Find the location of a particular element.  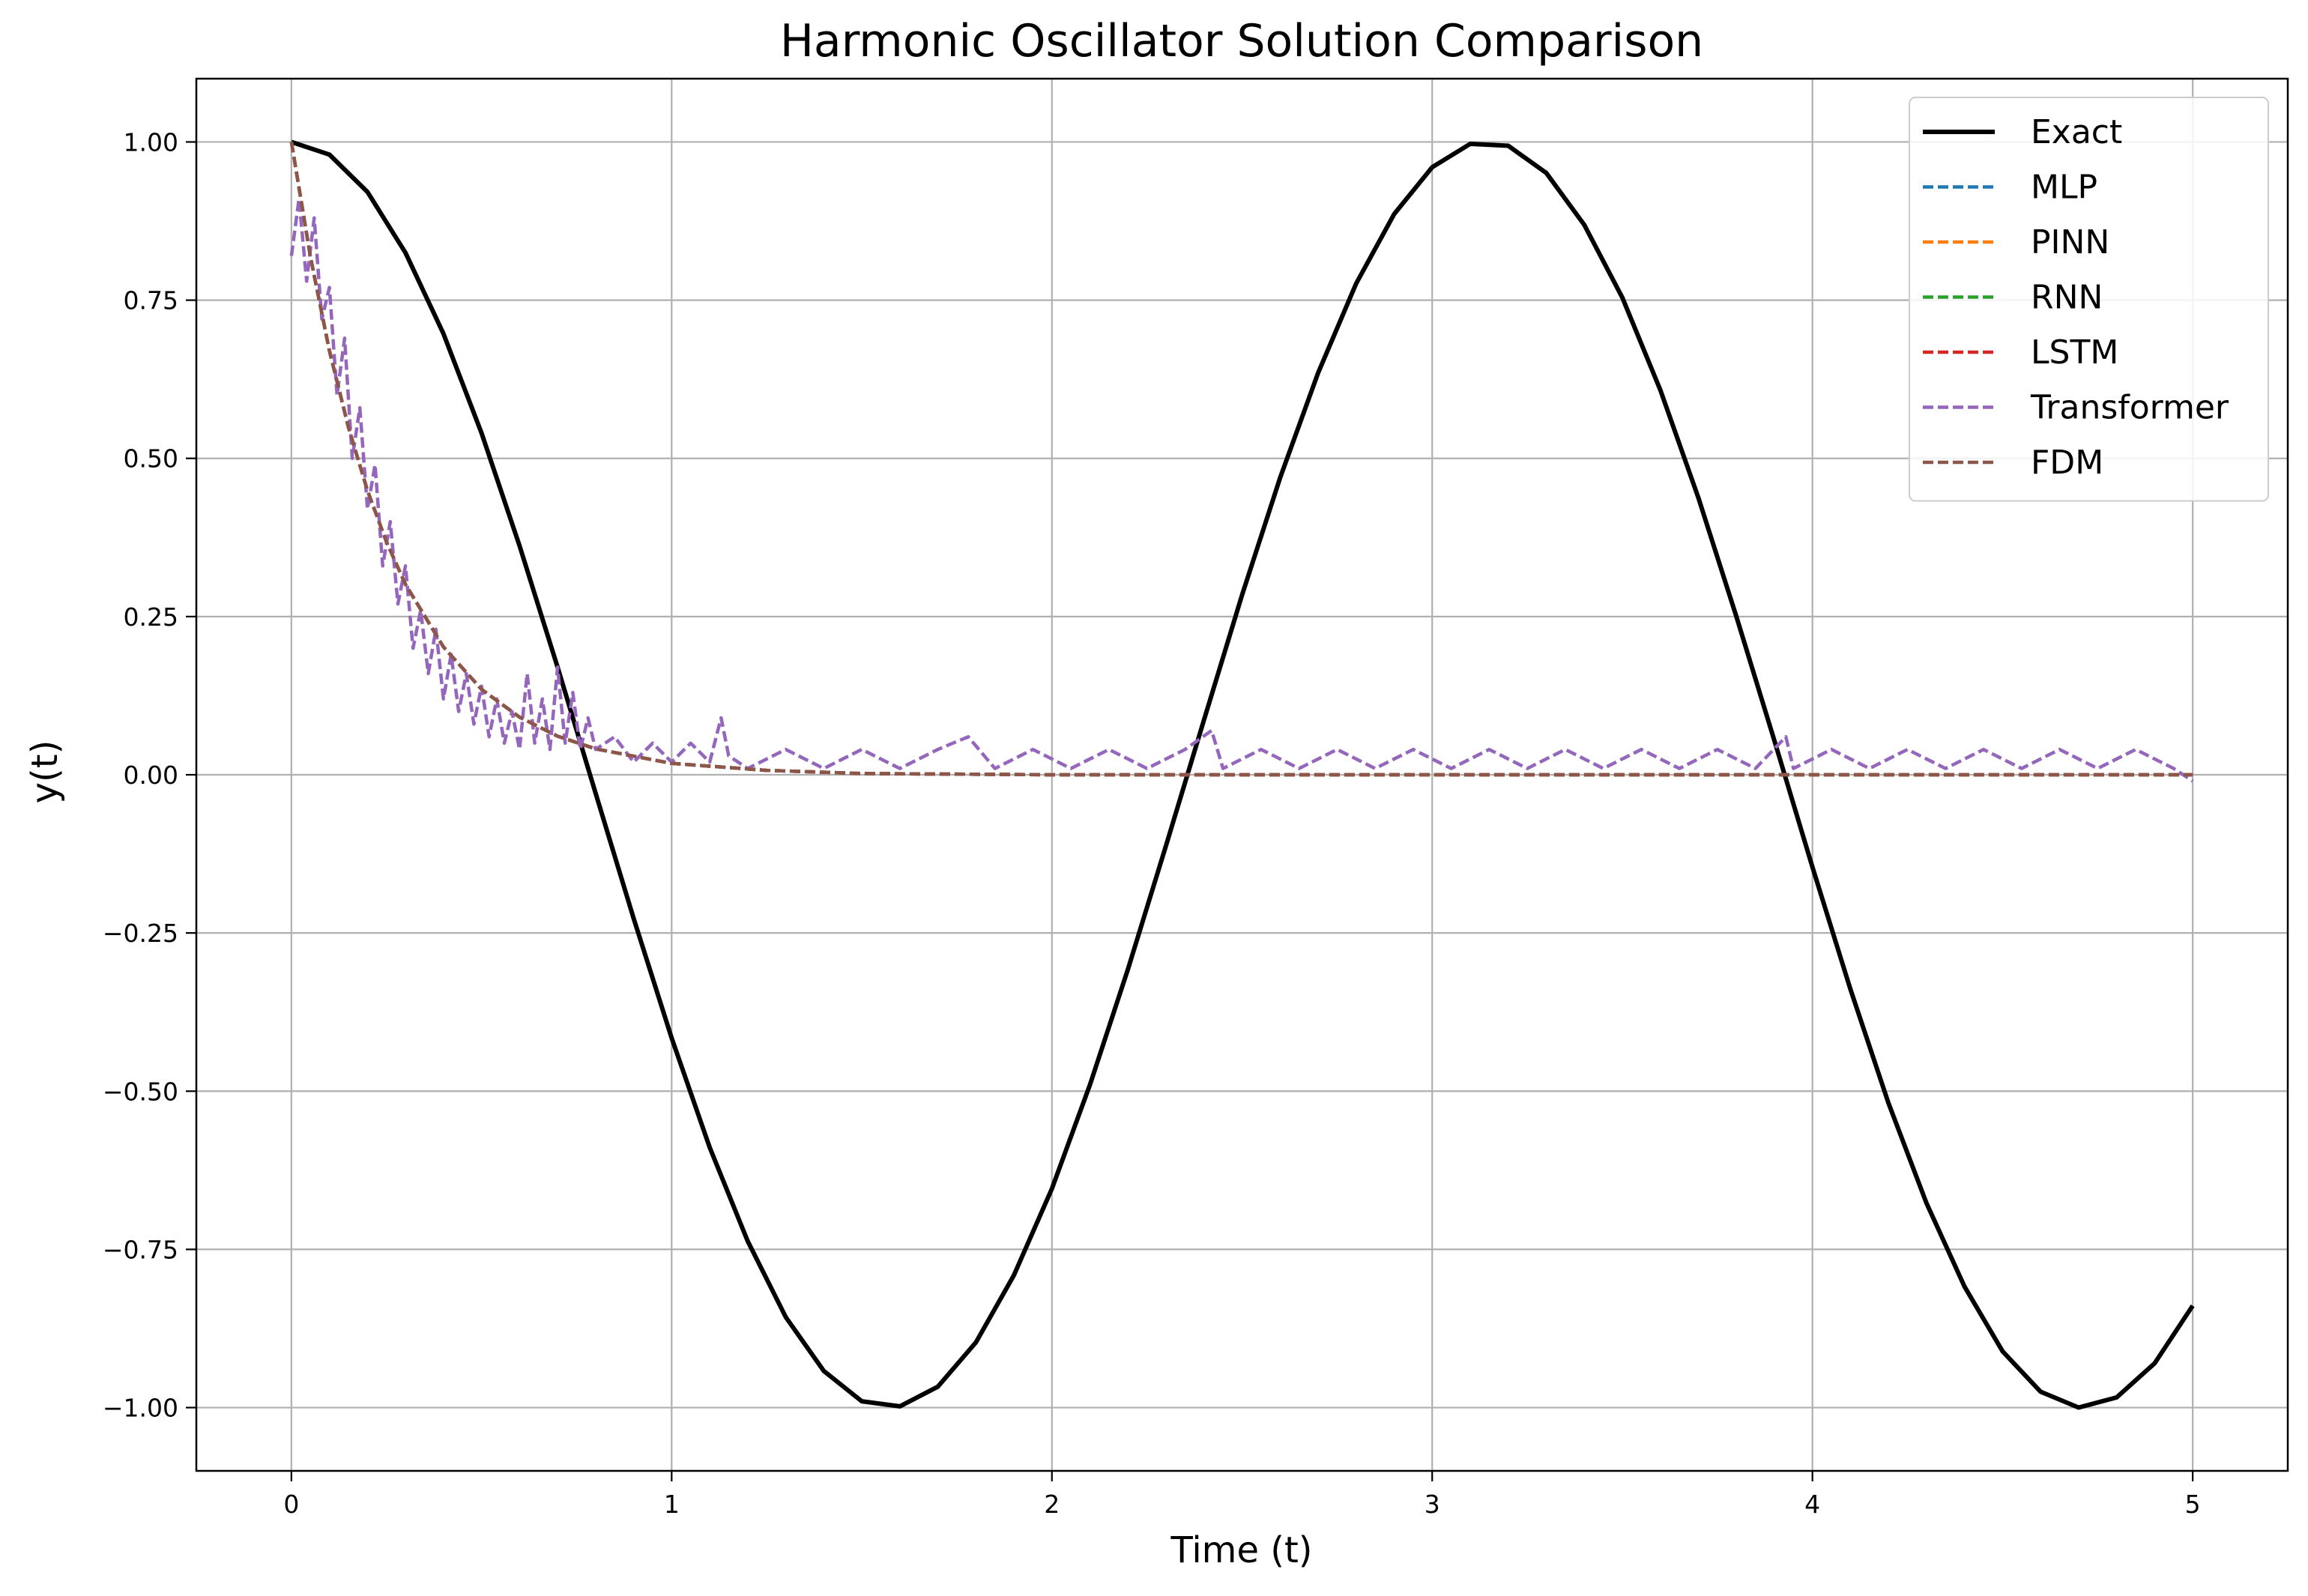

x-tick-label: 1 is located at coordinates (672, 1504).